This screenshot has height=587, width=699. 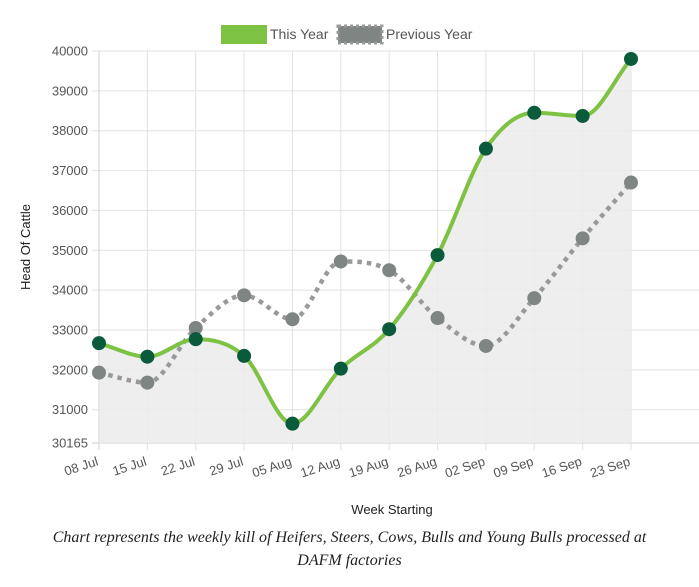 What do you see at coordinates (610, 467) in the screenshot?
I see `x-tick-label: 23 Sep` at bounding box center [610, 467].